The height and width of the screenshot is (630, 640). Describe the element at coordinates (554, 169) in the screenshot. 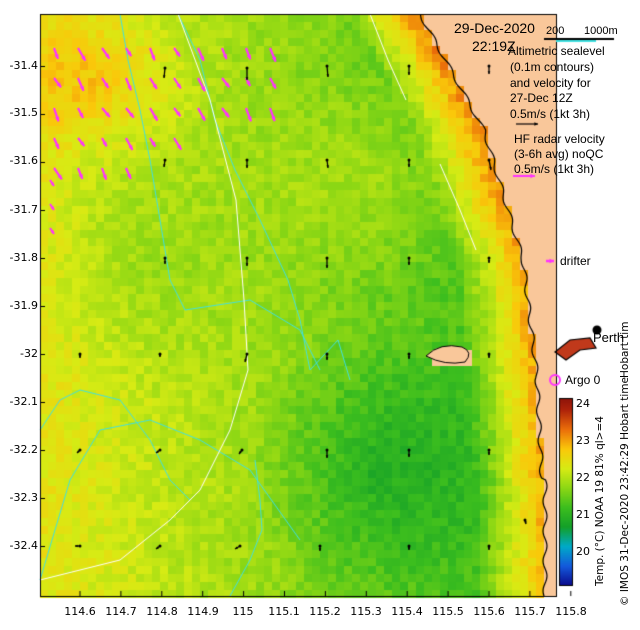

I see `hf-legend-line-3: 0.5m/s (1kt 3h)` at that location.